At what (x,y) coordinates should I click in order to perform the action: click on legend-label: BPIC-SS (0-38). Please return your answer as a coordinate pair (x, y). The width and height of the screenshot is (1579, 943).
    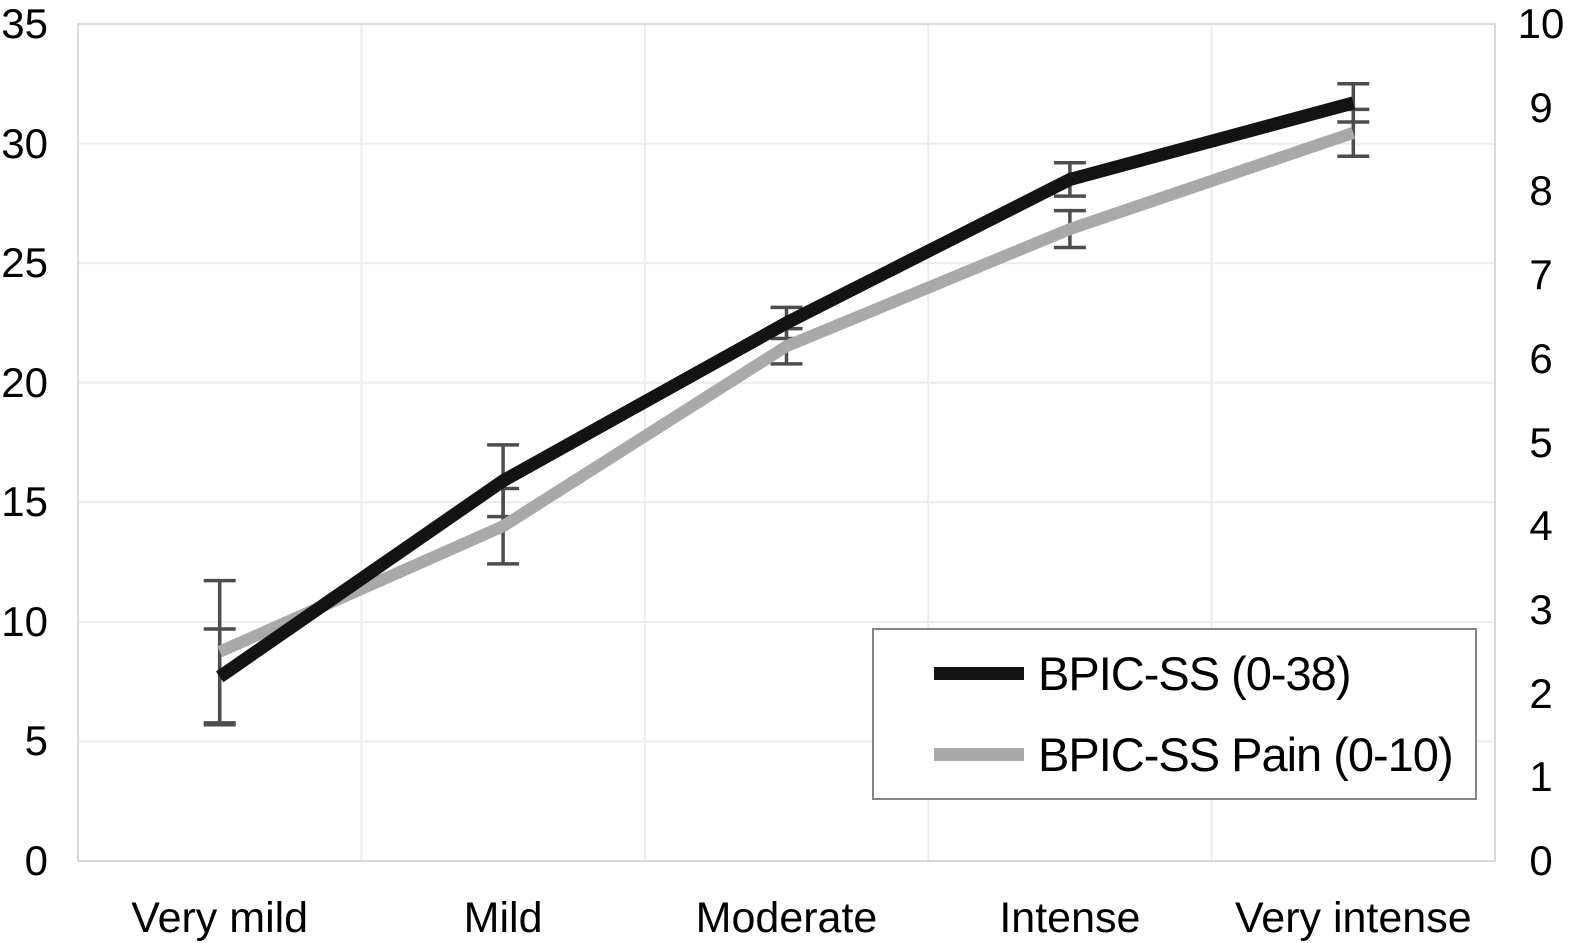
    Looking at the image, I should click on (1194, 673).